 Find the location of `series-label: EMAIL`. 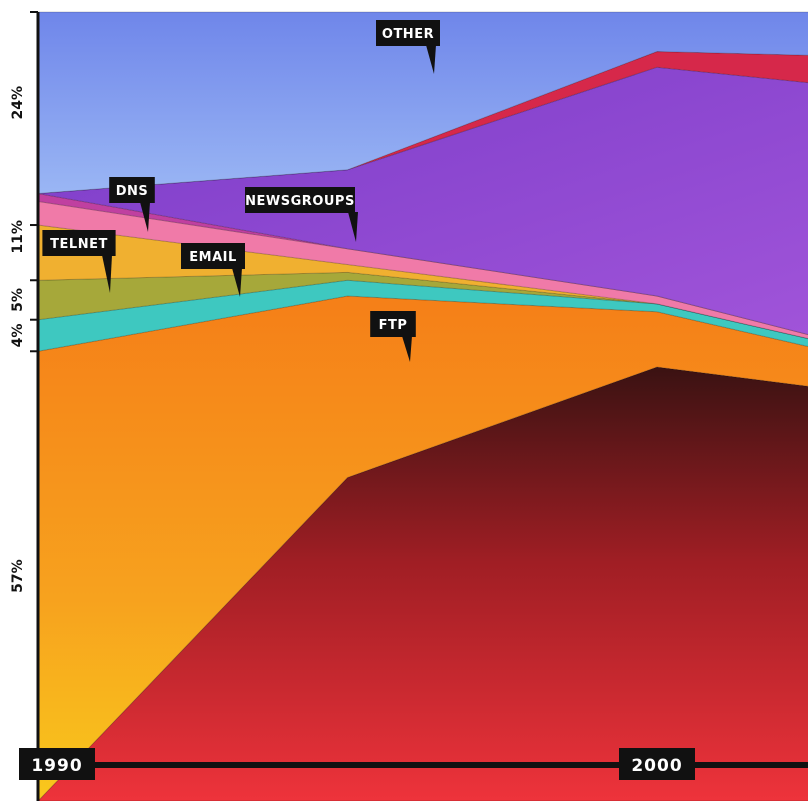

series-label: EMAIL is located at coordinates (213, 257).